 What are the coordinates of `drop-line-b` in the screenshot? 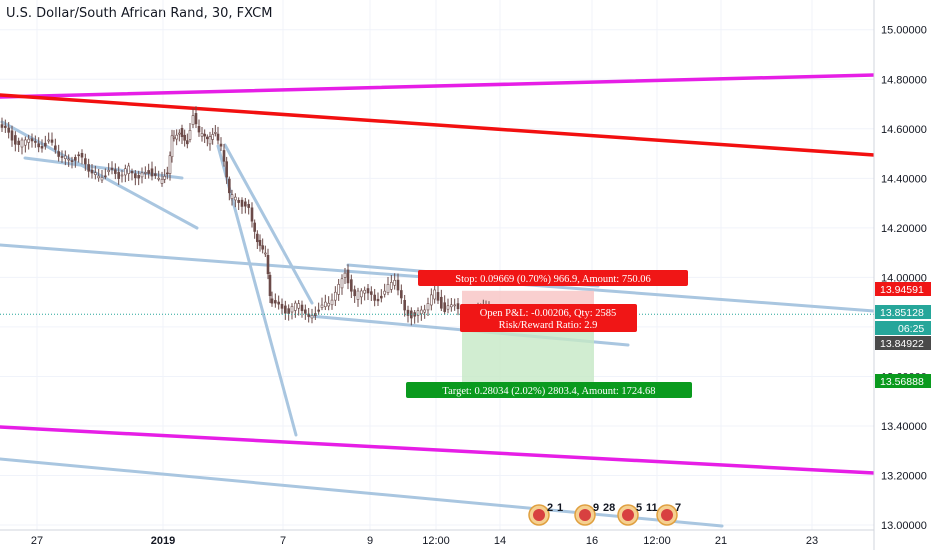 It's located at (268, 224).